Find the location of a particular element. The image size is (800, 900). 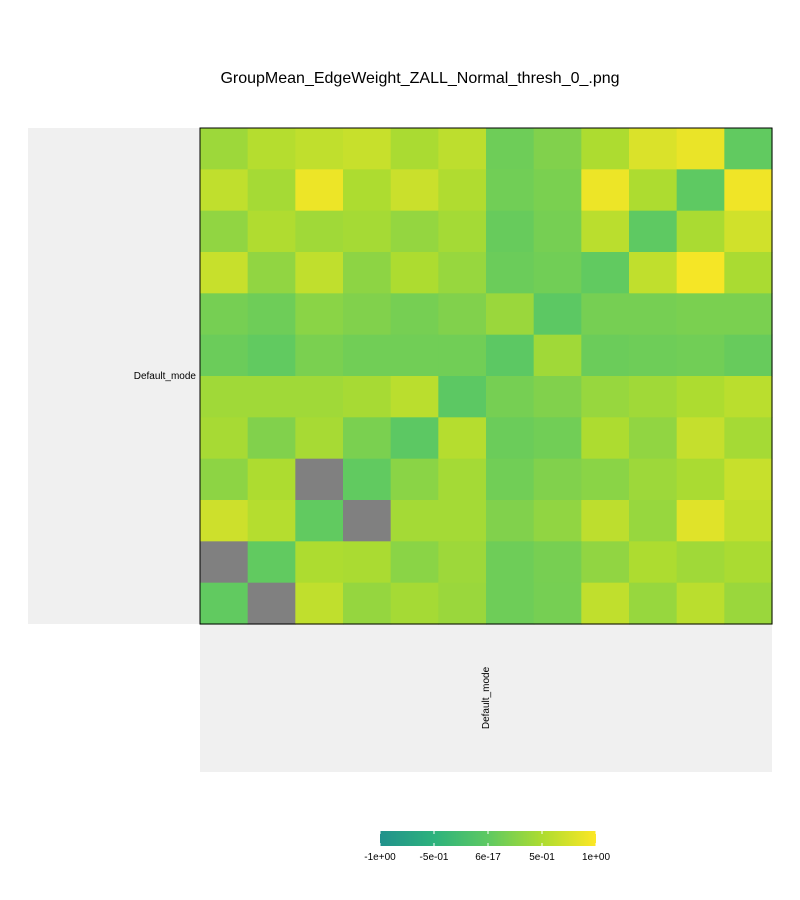

legend-tick-label: 6e-17 is located at coordinates (488, 857).